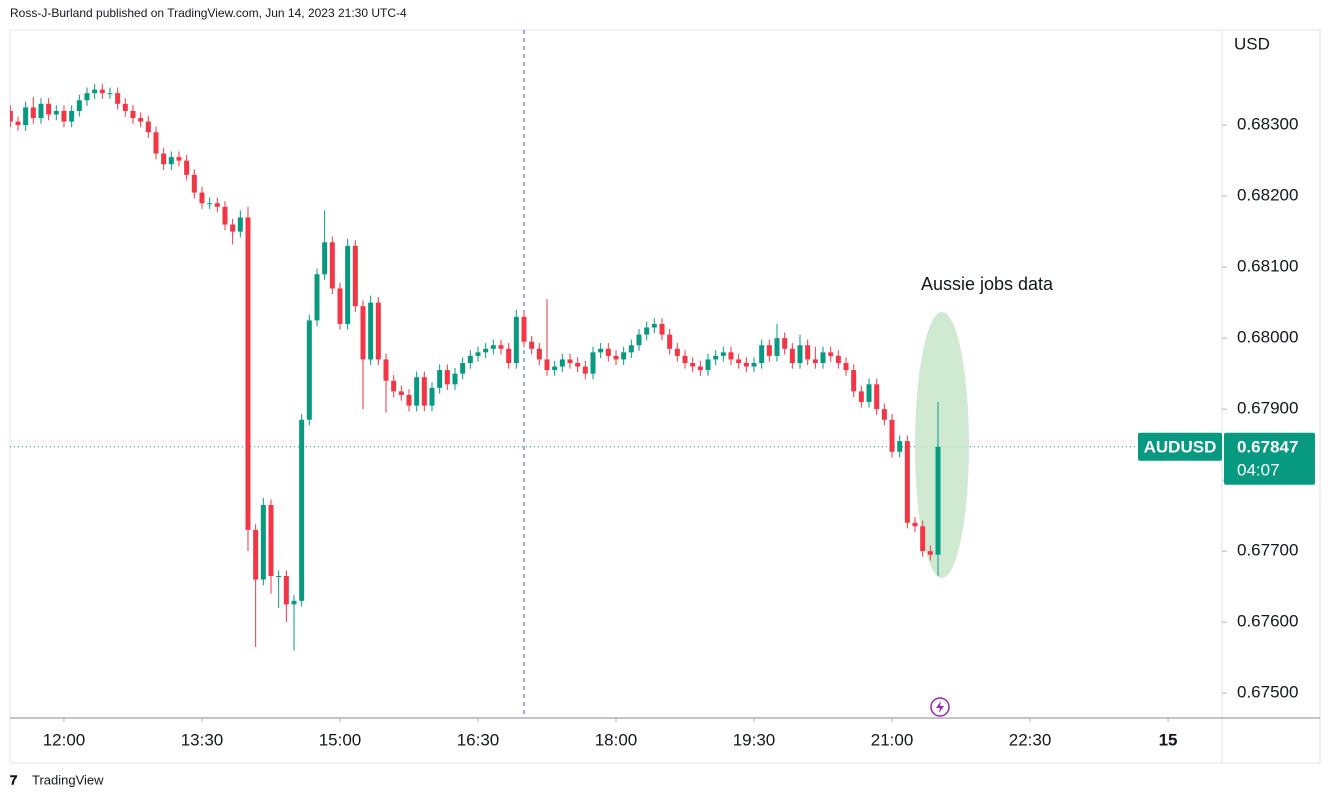  Describe the element at coordinates (1252, 43) in the screenshot. I see `currency: USD` at that location.